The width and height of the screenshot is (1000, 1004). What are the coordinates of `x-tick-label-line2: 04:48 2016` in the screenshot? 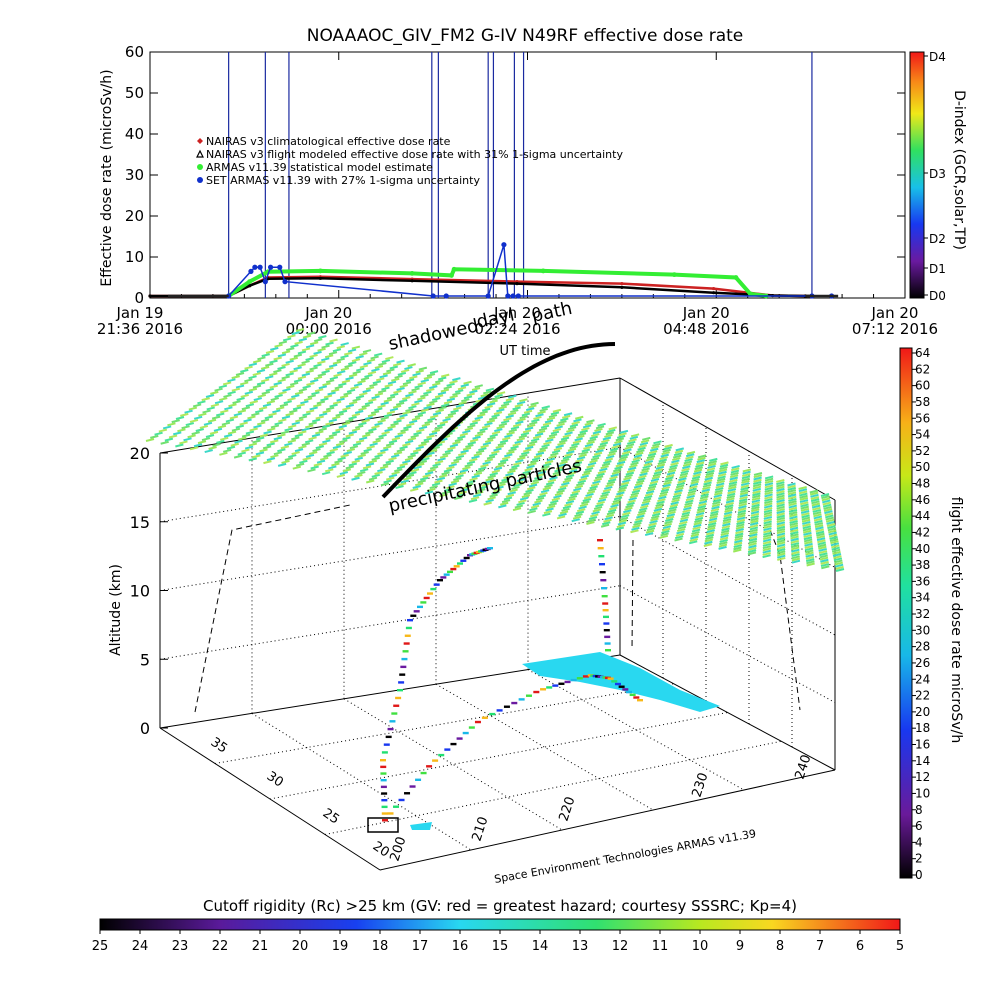 It's located at (706, 329).